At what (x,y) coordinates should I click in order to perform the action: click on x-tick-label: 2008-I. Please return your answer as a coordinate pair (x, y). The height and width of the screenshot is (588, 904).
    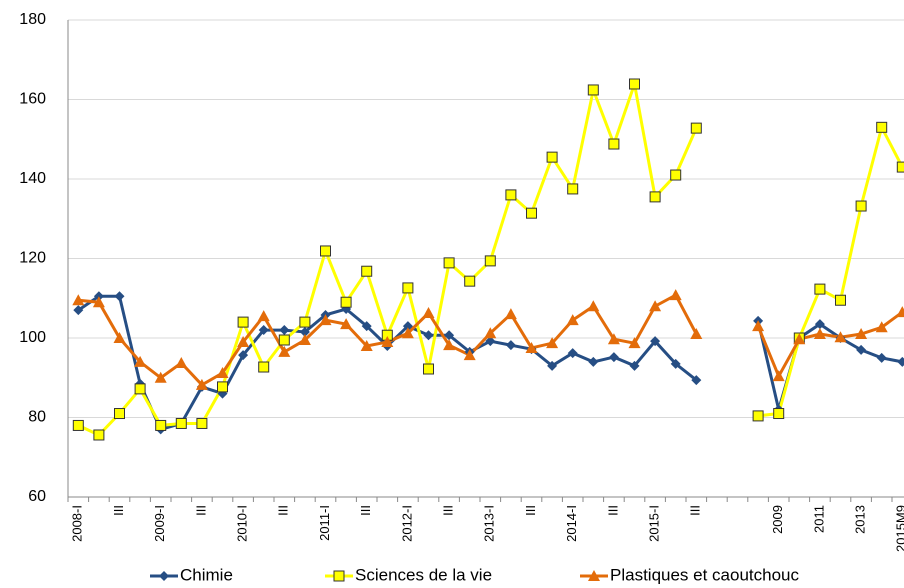
    Looking at the image, I should click on (77, 523).